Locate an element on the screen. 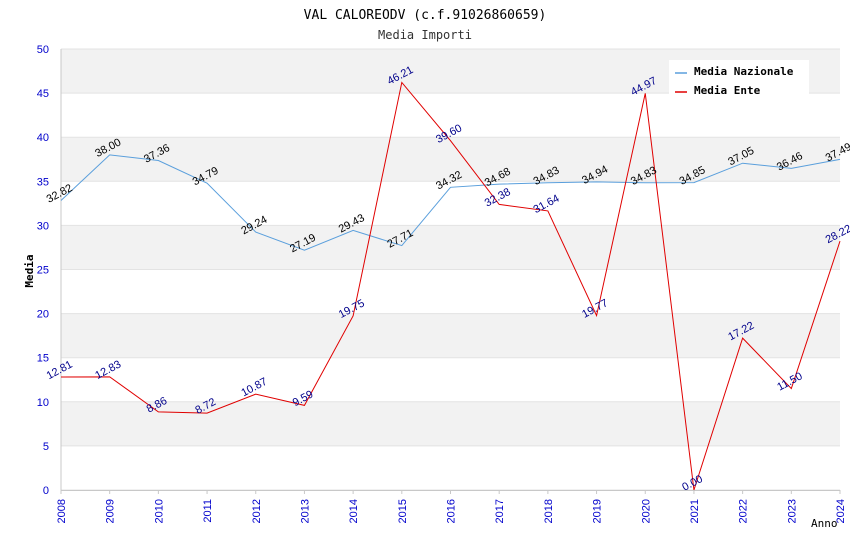 The width and height of the screenshot is (850, 555). x-tick-label: 2014 is located at coordinates (354, 511).